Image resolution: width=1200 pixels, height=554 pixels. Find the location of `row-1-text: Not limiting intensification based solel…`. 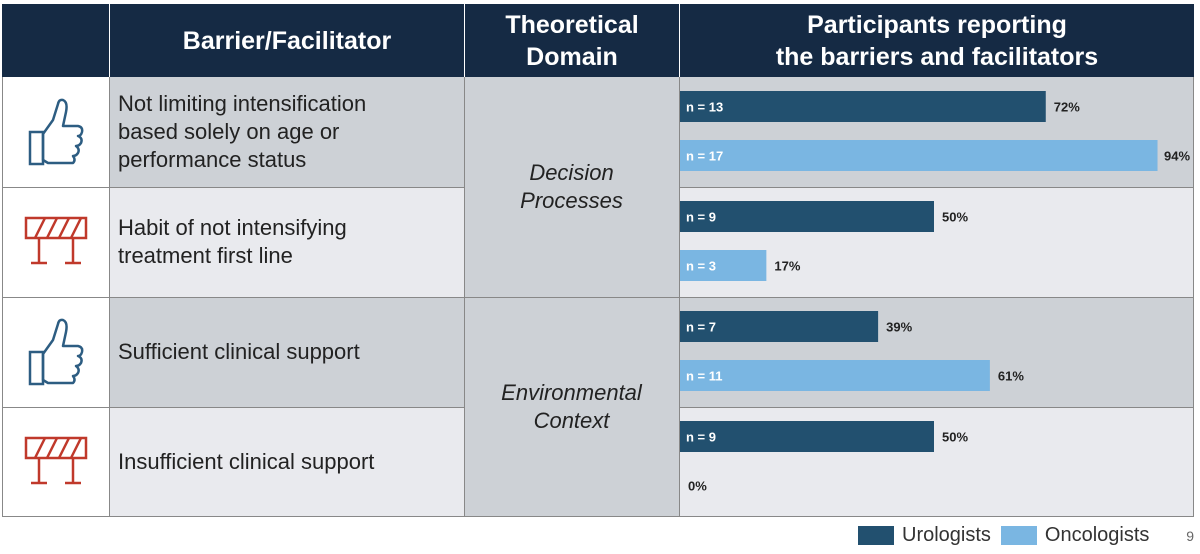

row-1-text: Not limiting intensification based solel… is located at coordinates (287, 132).